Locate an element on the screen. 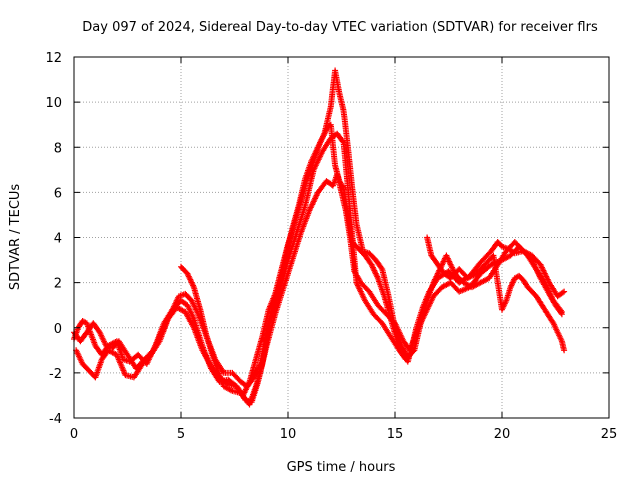 The image size is (640, 480). x-tick-label: 15 is located at coordinates (395, 434).